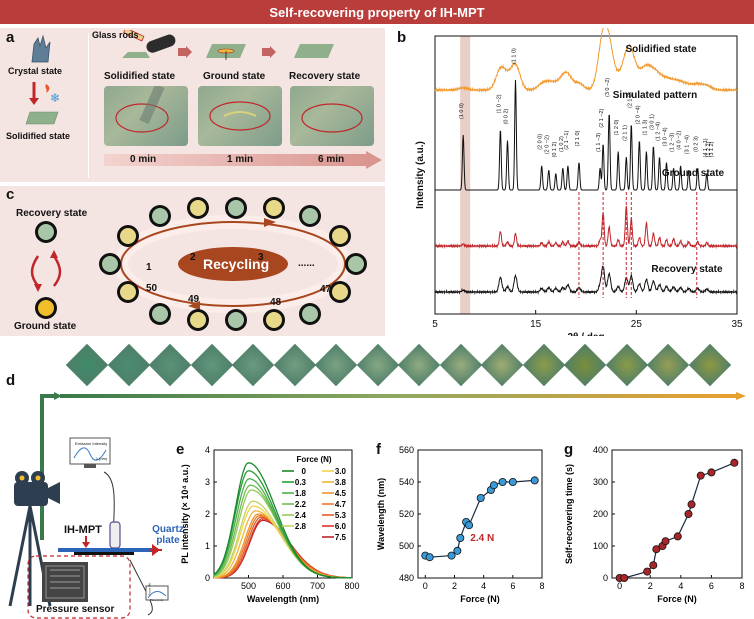 This screenshot has width=754, height=619. Describe the element at coordinates (45, 326) in the screenshot. I see `ground-state-label: Ground state` at that location.